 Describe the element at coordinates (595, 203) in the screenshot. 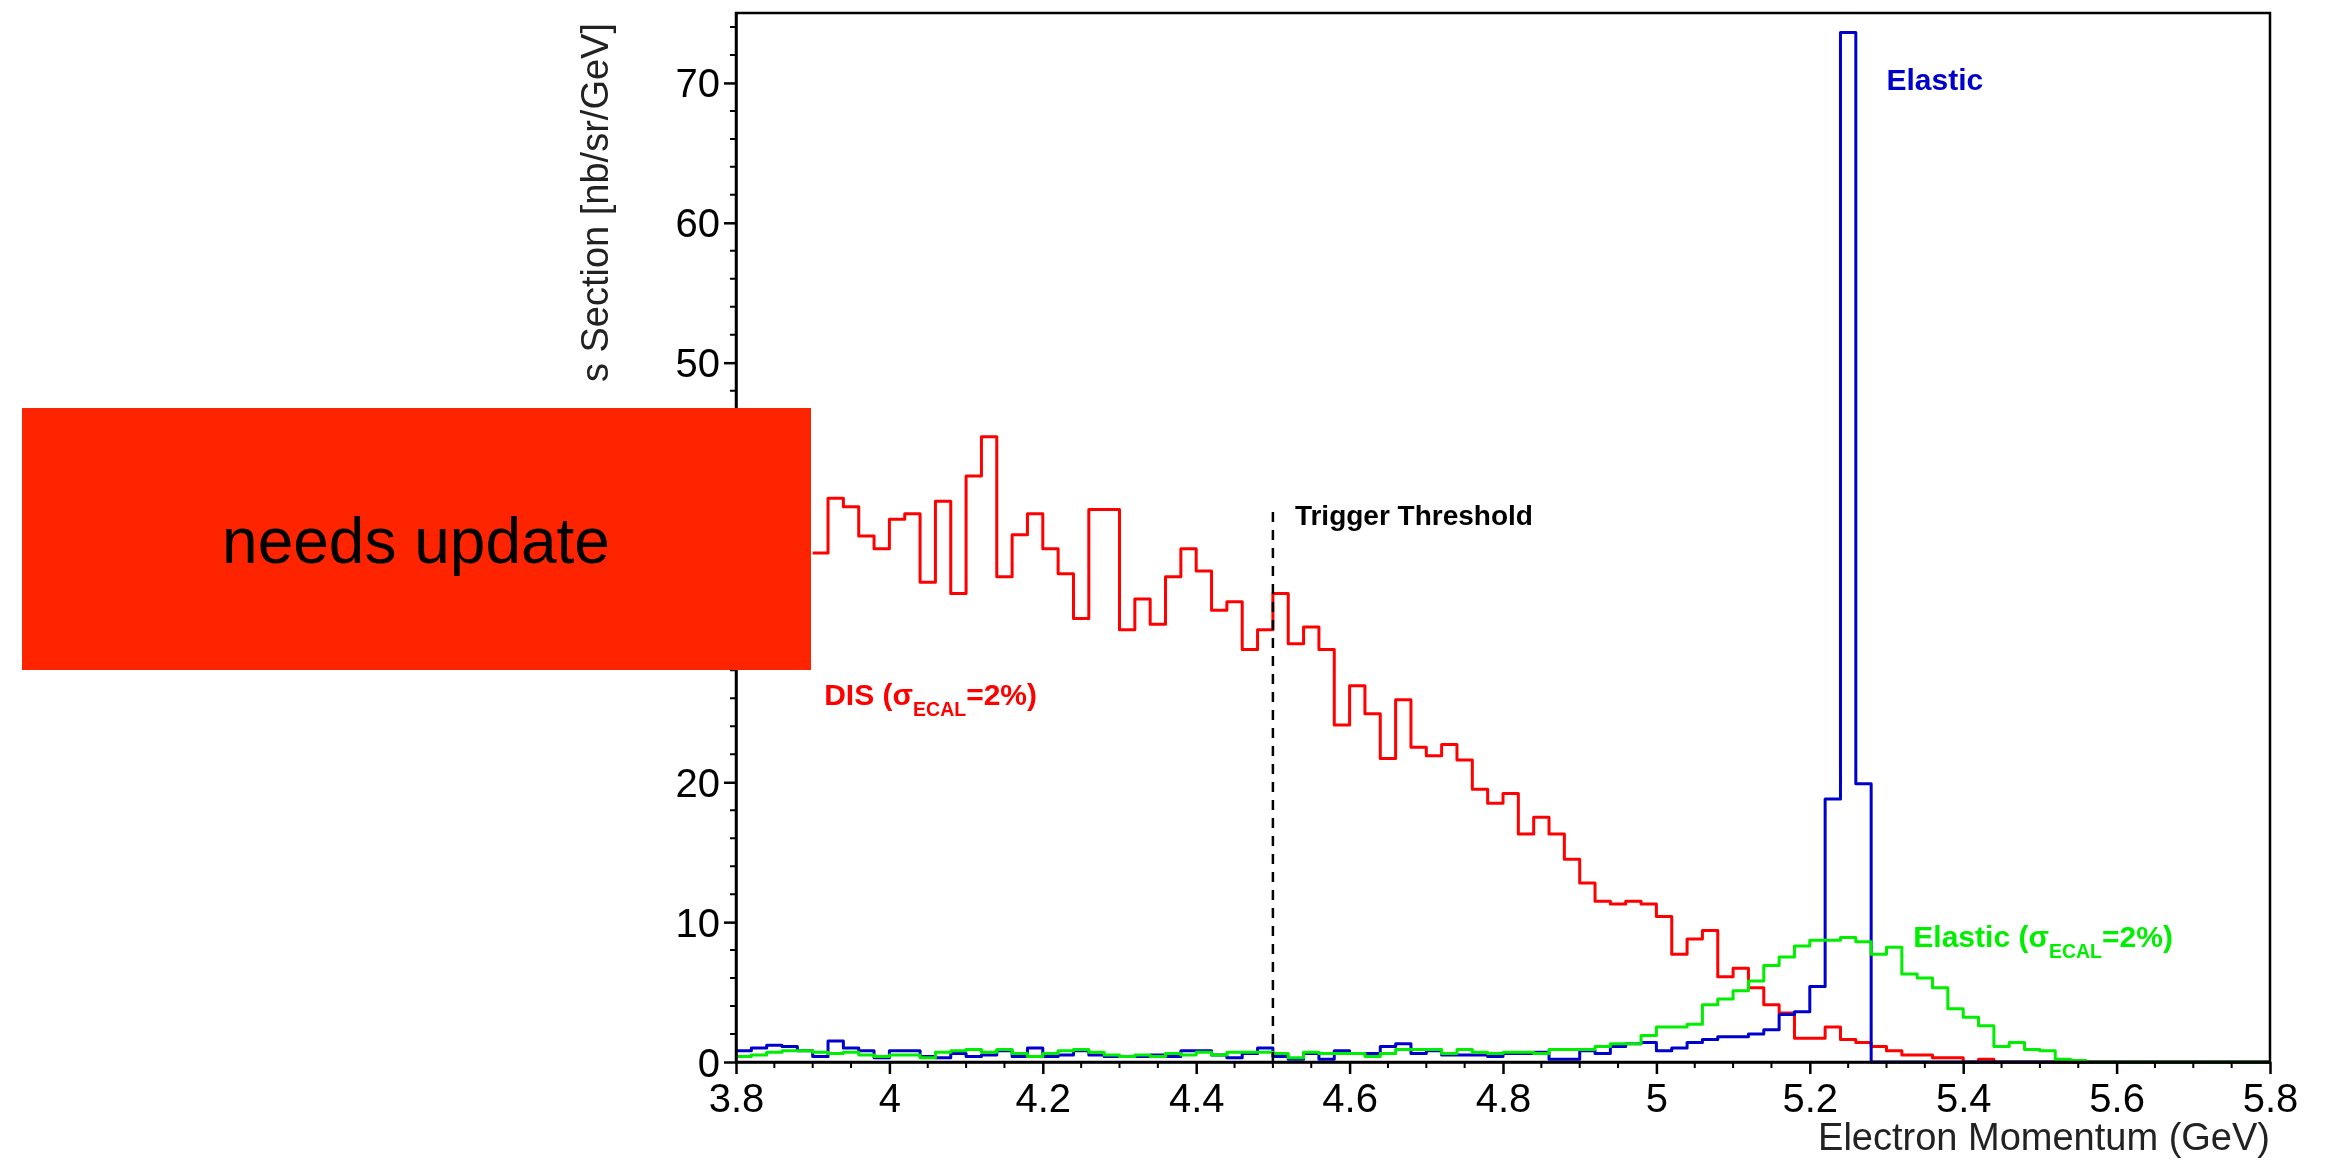

I see `y-axis-title: s Section [nb/sr/GeV]` at that location.